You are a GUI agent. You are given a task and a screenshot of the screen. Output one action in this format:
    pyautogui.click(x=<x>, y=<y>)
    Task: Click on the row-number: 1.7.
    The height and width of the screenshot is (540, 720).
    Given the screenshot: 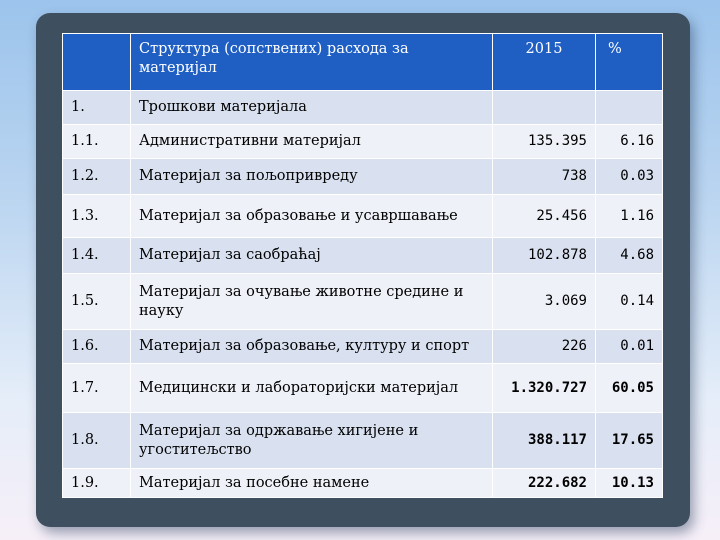 What is the action you would take?
    pyautogui.click(x=96, y=388)
    